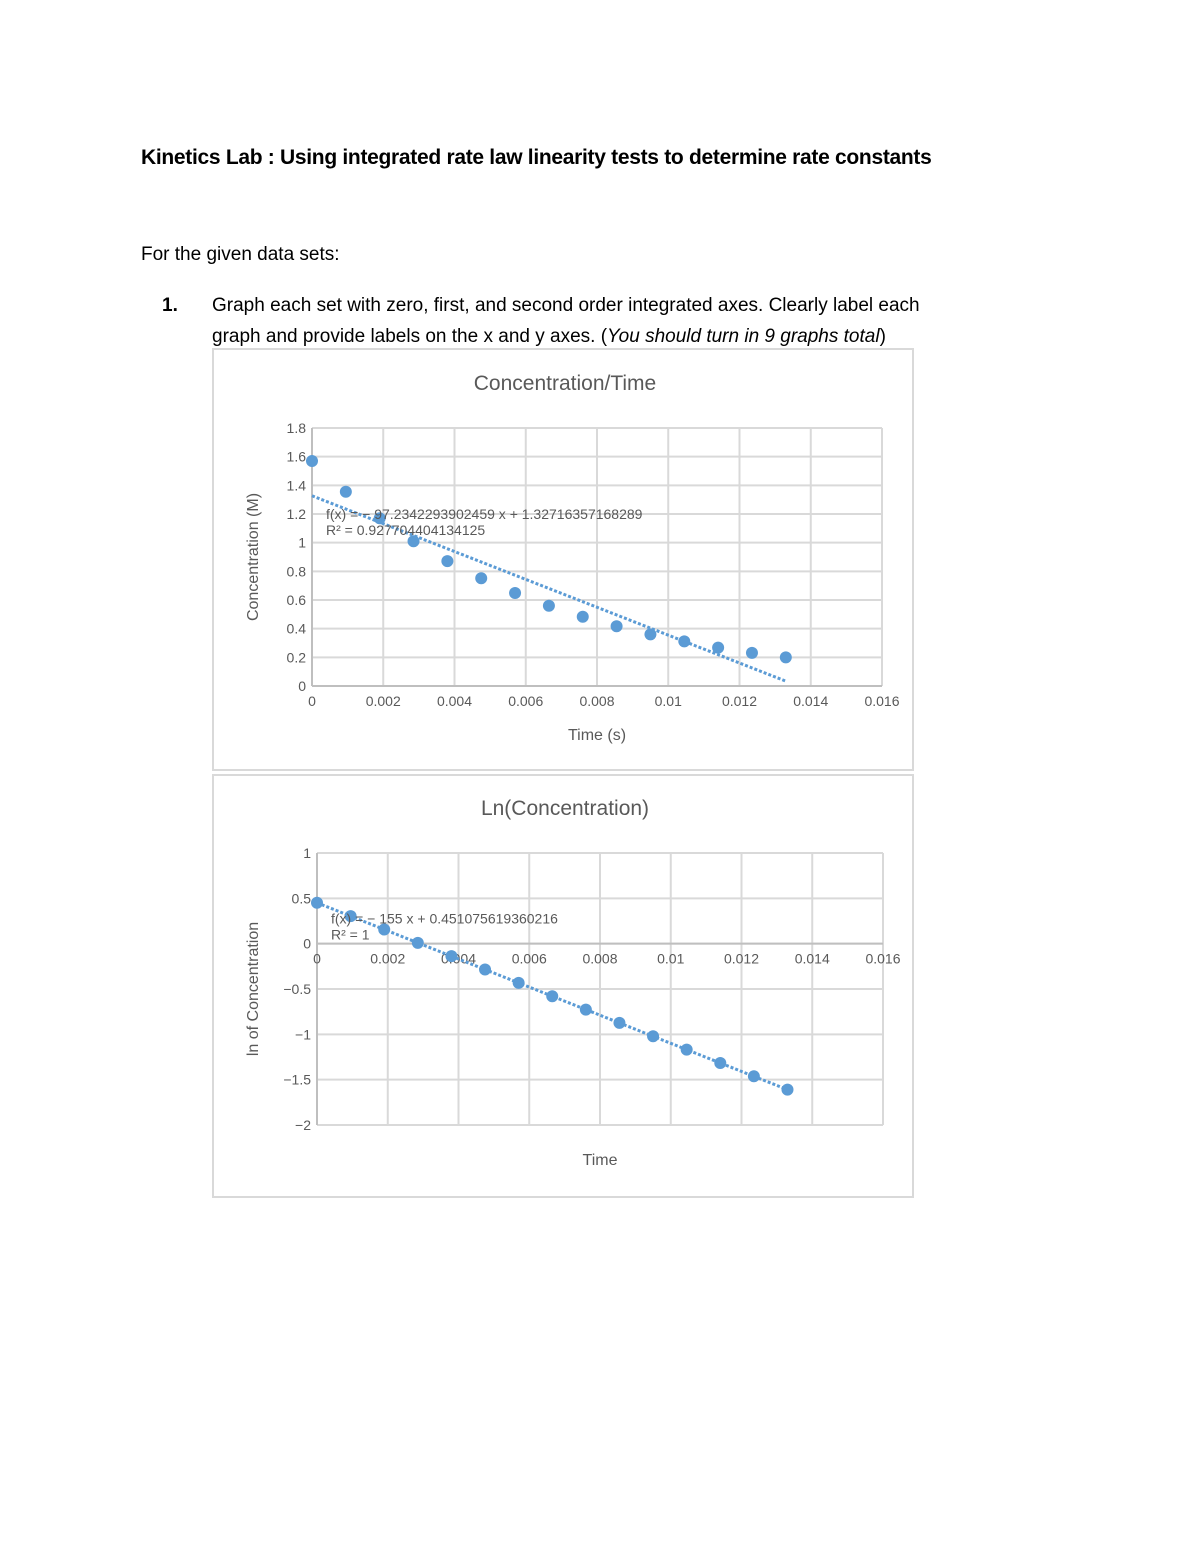  What do you see at coordinates (297, 514) in the screenshot?
I see `y-tick-label: 1.2` at bounding box center [297, 514].